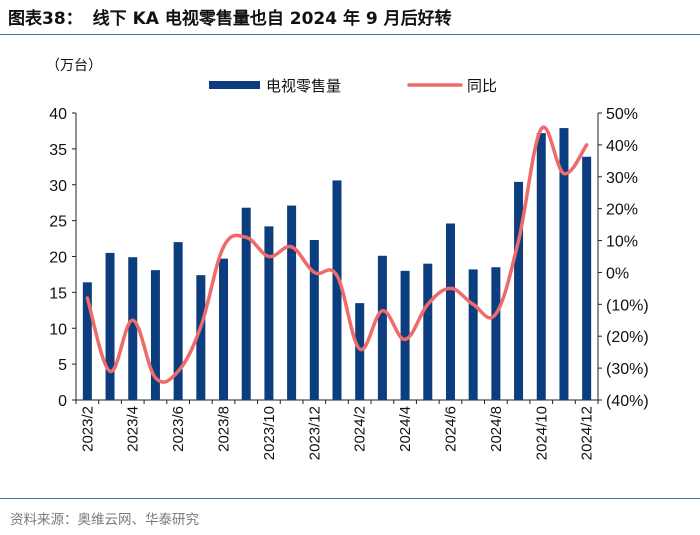 This screenshot has width=700, height=535. What do you see at coordinates (622, 242) in the screenshot?
I see `right-axis-tick-label: 10%` at bounding box center [622, 242].